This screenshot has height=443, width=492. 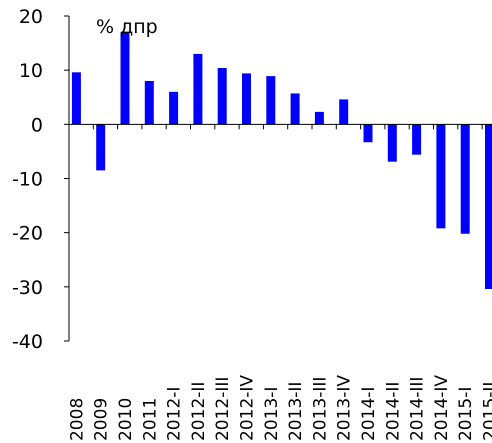 What do you see at coordinates (27, 342) in the screenshot?
I see `y-tick-label: -40` at bounding box center [27, 342].